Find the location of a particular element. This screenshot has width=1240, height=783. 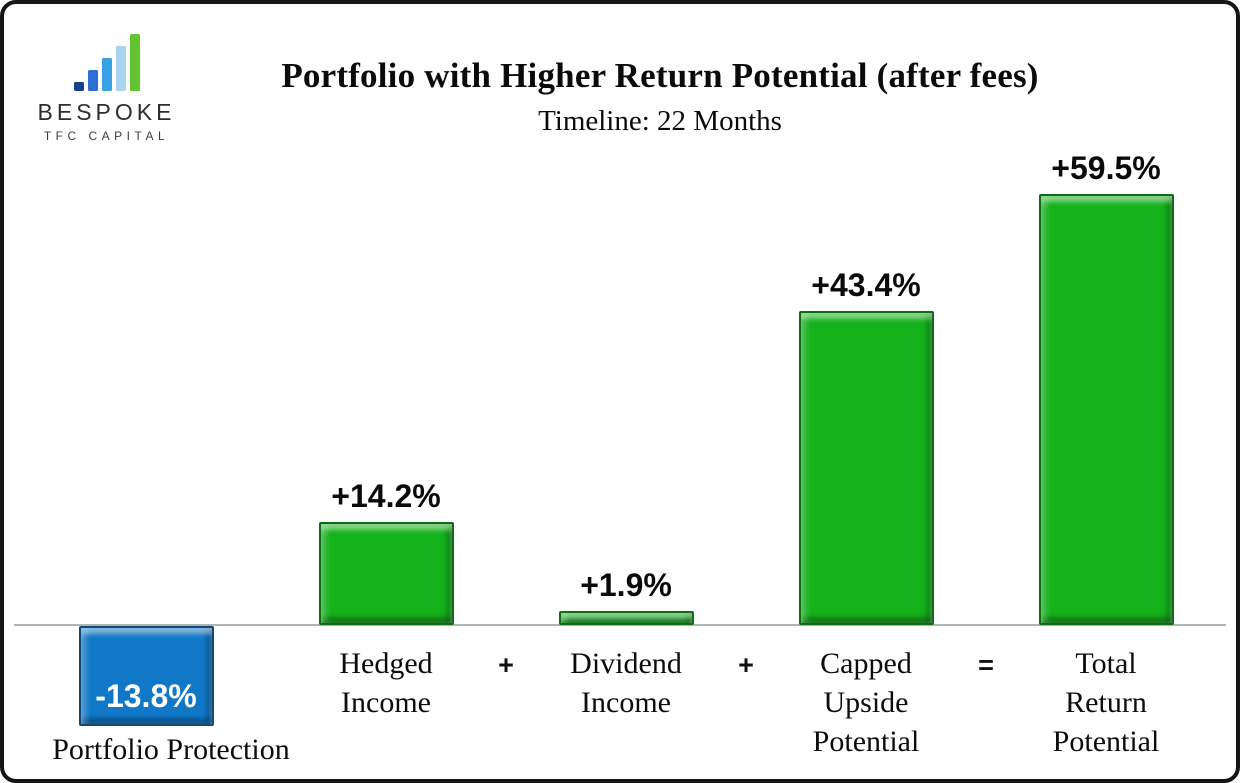

bar-hedged-income is located at coordinates (386, 573).